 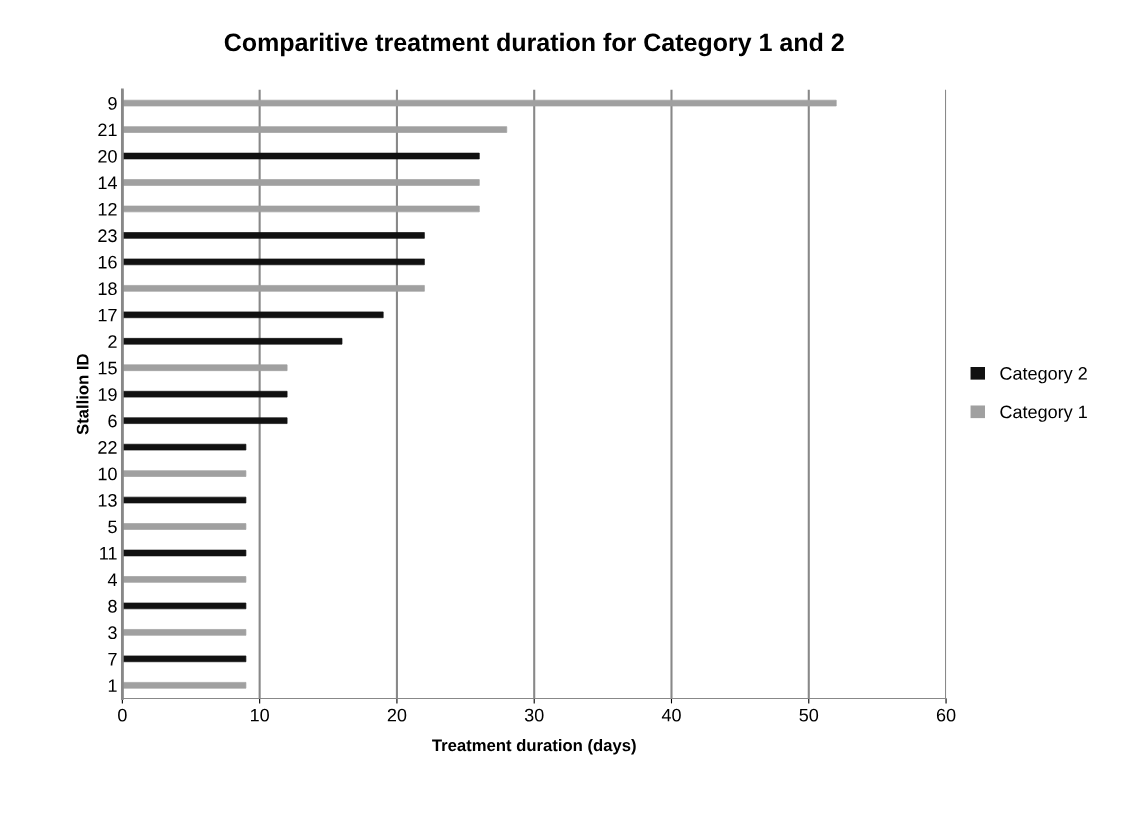 What do you see at coordinates (107, 209) in the screenshot?
I see `y-tick-label: 12` at bounding box center [107, 209].